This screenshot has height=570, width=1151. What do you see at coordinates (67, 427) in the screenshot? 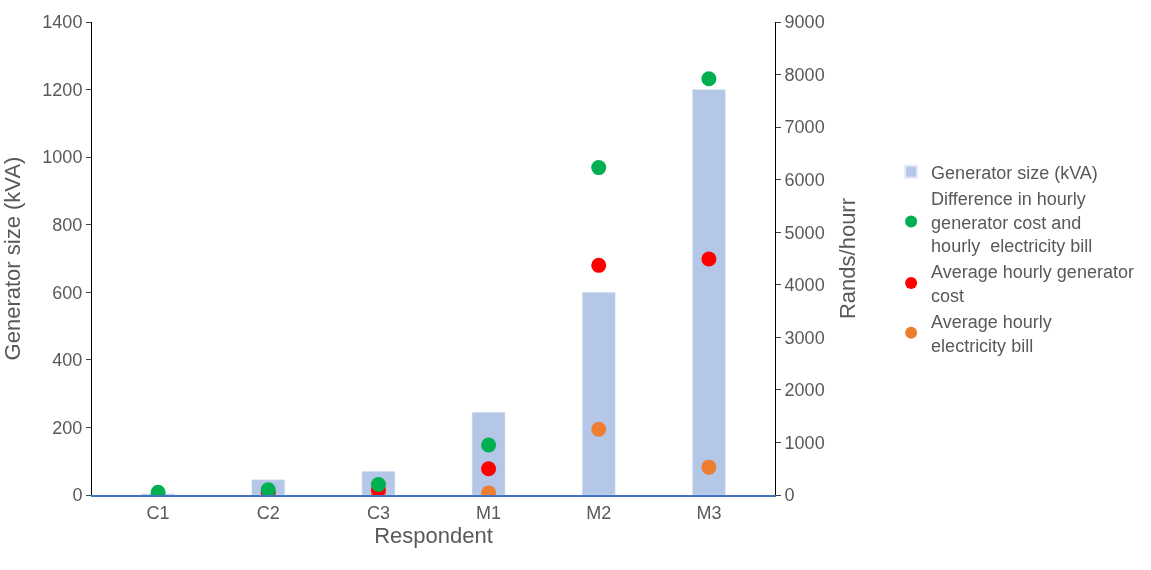
I see `y-tick-label: 200` at bounding box center [67, 427].